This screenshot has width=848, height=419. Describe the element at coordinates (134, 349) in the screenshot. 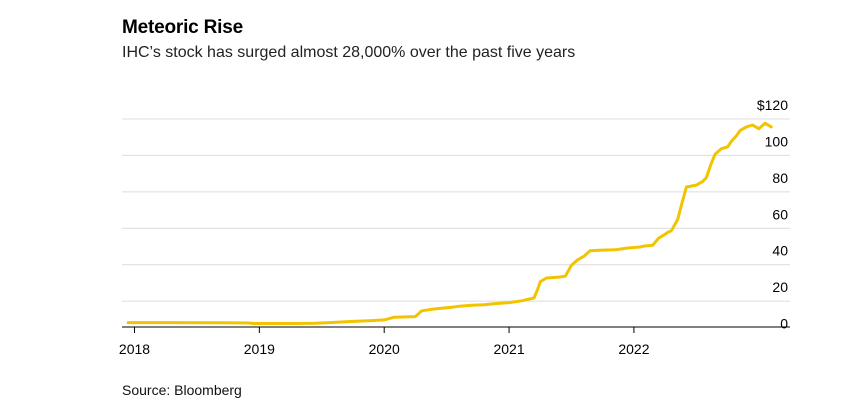

I see `x-tick-label: 2018` at that location.